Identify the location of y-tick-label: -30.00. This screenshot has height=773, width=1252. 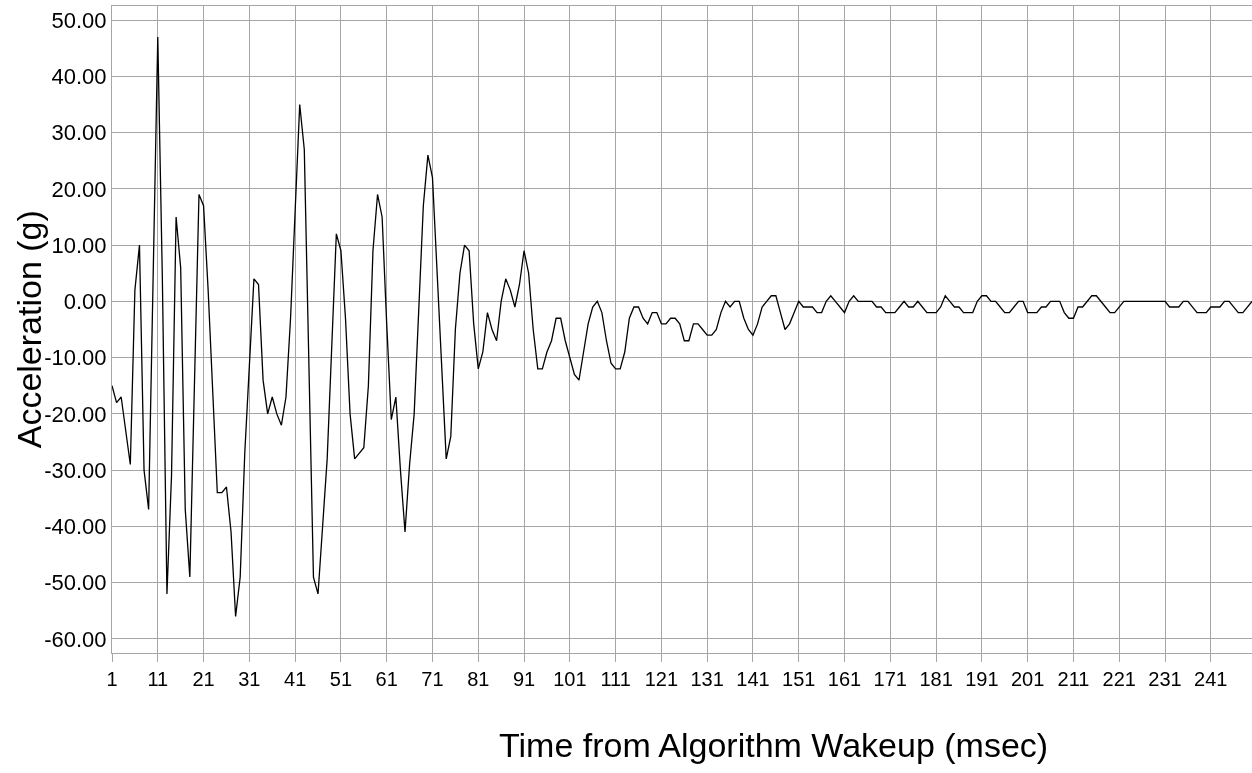
(75, 470).